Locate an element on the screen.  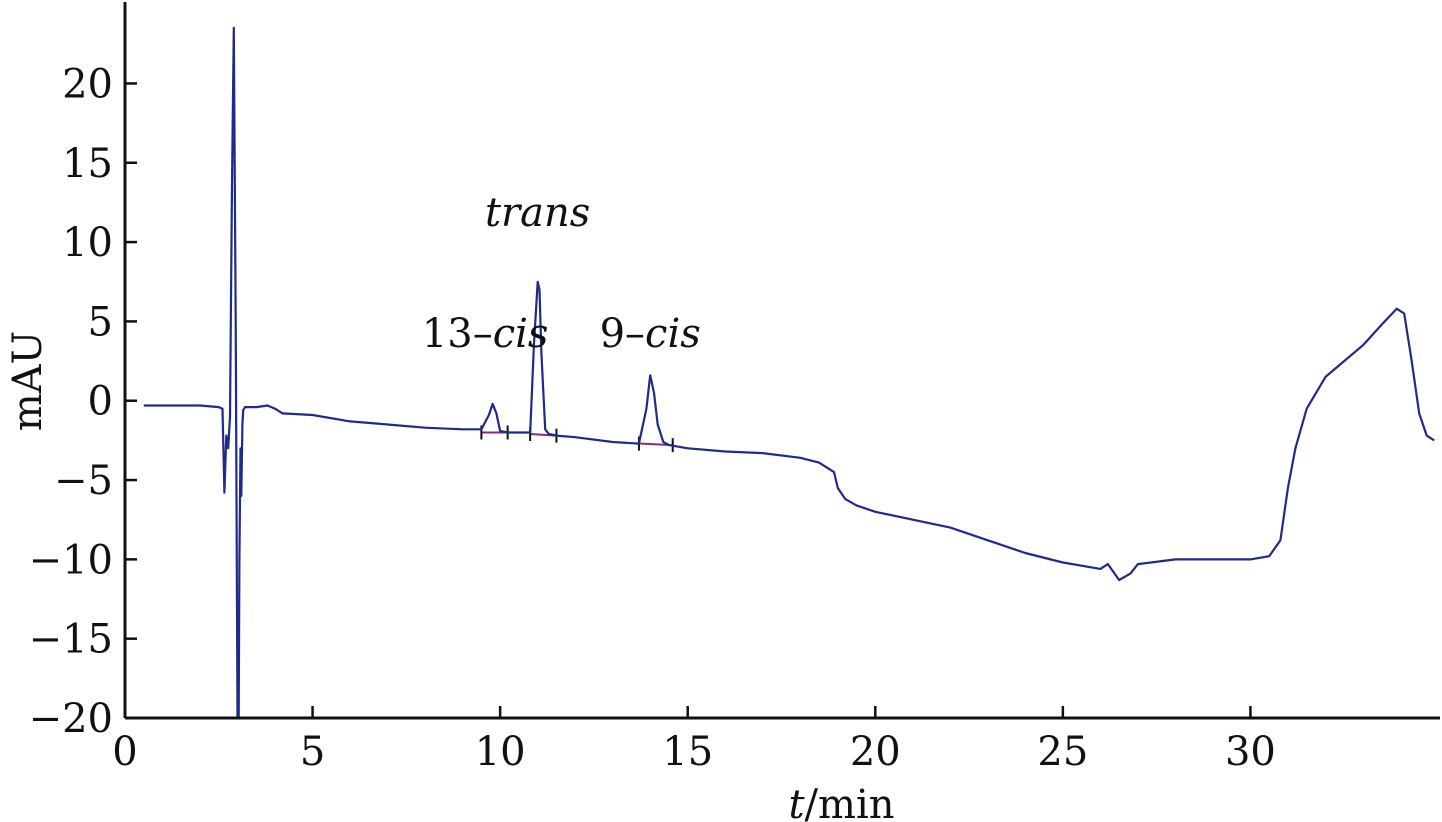
peak-label: 13–cis is located at coordinates (485, 334).